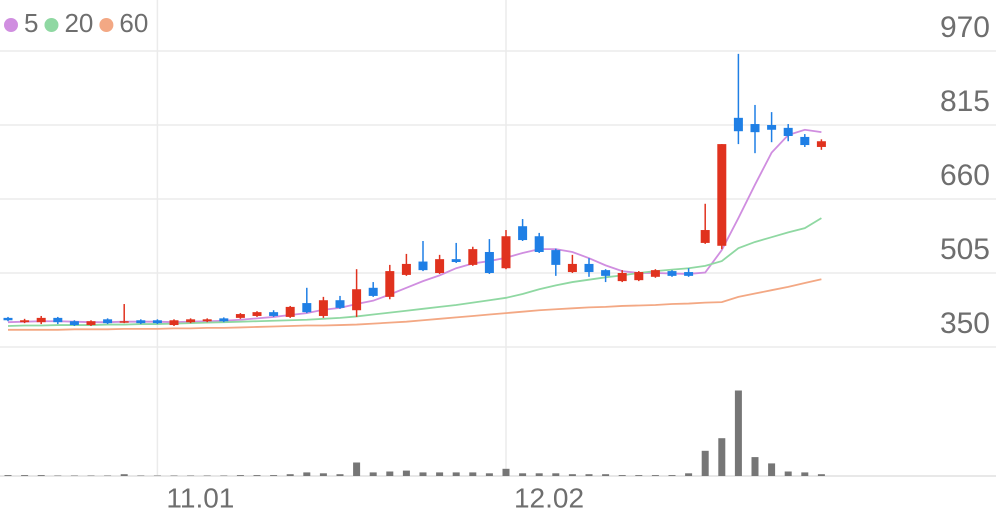 The width and height of the screenshot is (996, 519). Describe the element at coordinates (133, 23) in the screenshot. I see `legend-label: 60` at that location.